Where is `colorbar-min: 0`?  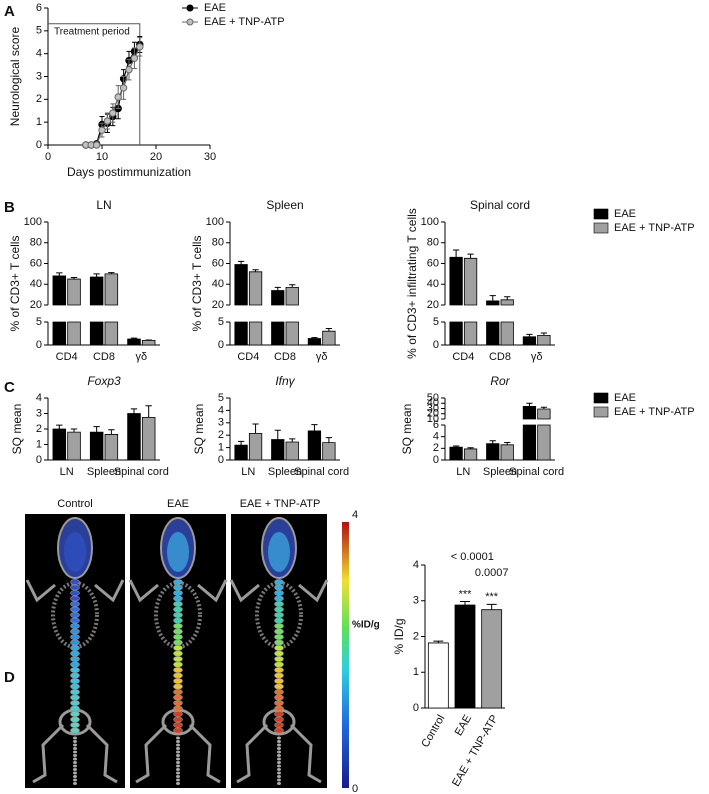 colorbar-min: 0 is located at coordinates (355, 788).